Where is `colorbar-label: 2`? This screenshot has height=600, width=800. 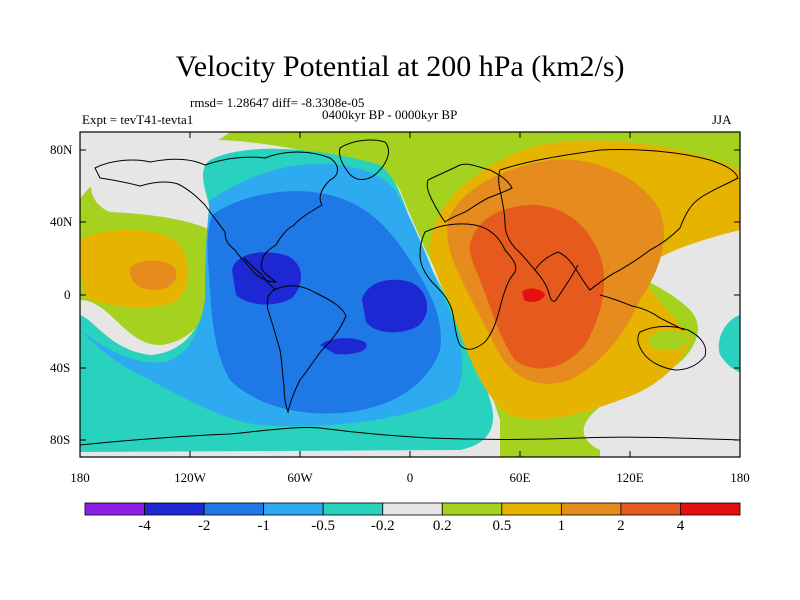
colorbar-label: 2 is located at coordinates (621, 526).